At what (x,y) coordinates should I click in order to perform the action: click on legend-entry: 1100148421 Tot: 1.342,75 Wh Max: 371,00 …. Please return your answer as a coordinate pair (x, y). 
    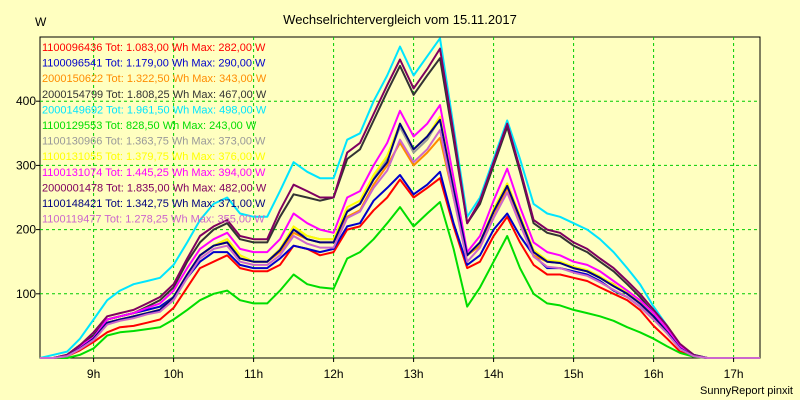
    Looking at the image, I should click on (154, 204).